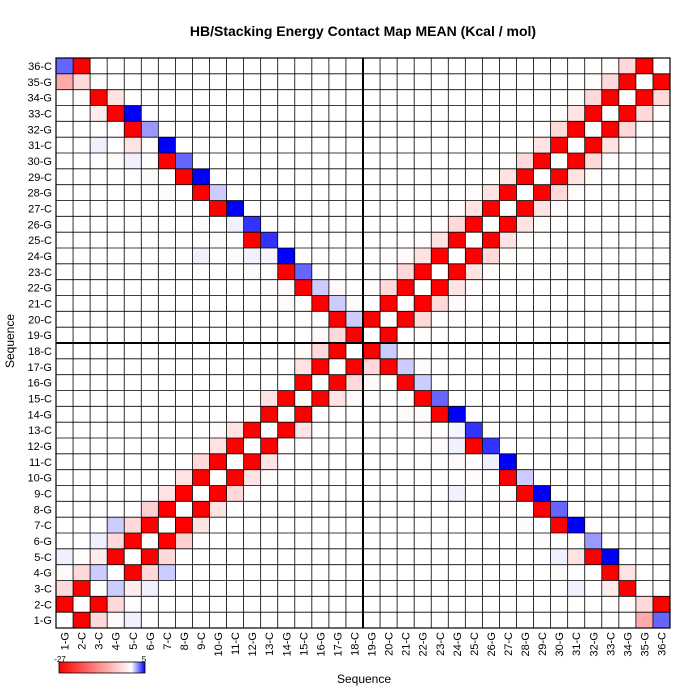 This screenshot has width=700, height=700. I want to click on colorbar-max-label: 5, so click(144, 659).